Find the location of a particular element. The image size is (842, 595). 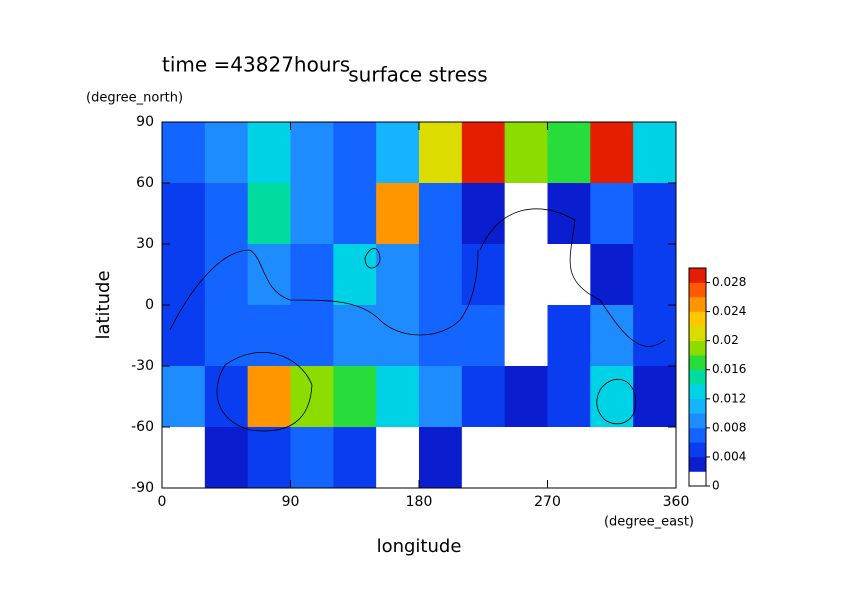

x-tick-label: 0 is located at coordinates (162, 502).